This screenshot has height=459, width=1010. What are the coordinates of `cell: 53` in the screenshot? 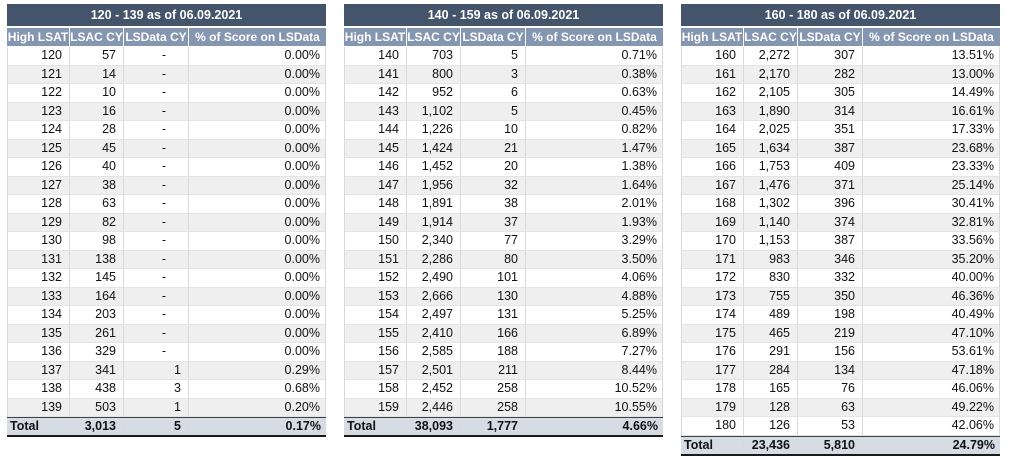 It's located at (829, 426).